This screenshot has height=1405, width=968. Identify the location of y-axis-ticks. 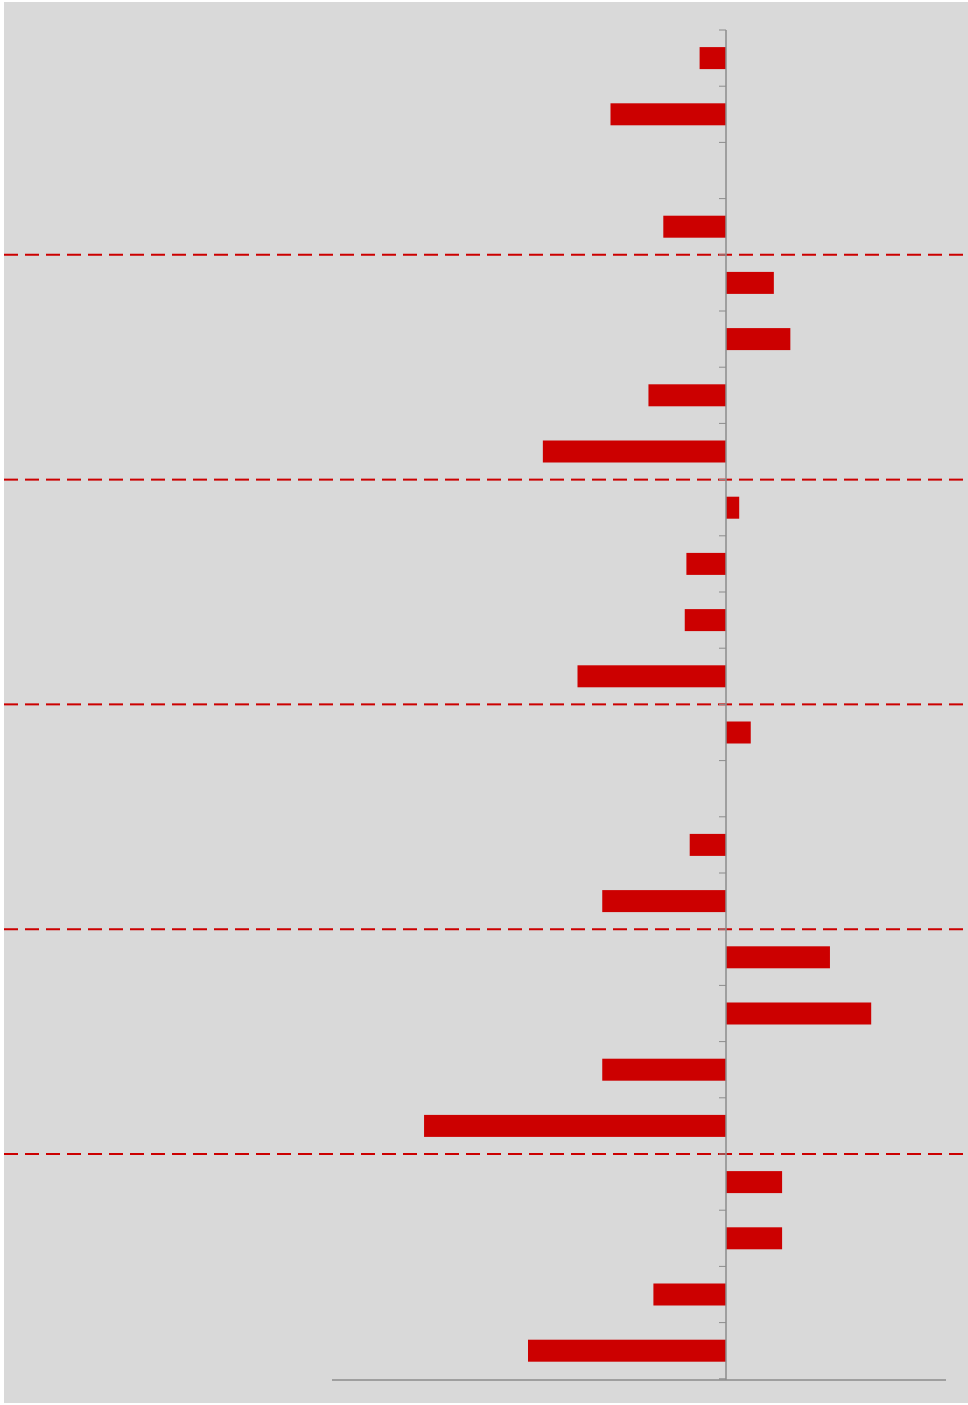
(722, 704).